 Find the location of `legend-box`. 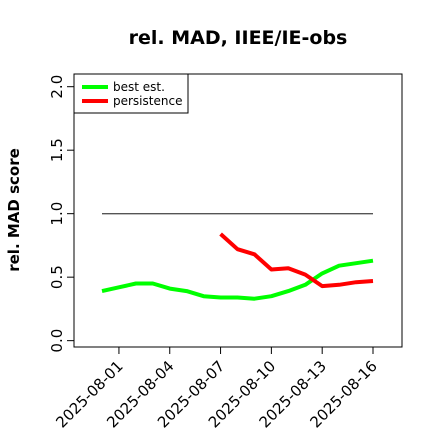

legend-box is located at coordinates (131, 93).